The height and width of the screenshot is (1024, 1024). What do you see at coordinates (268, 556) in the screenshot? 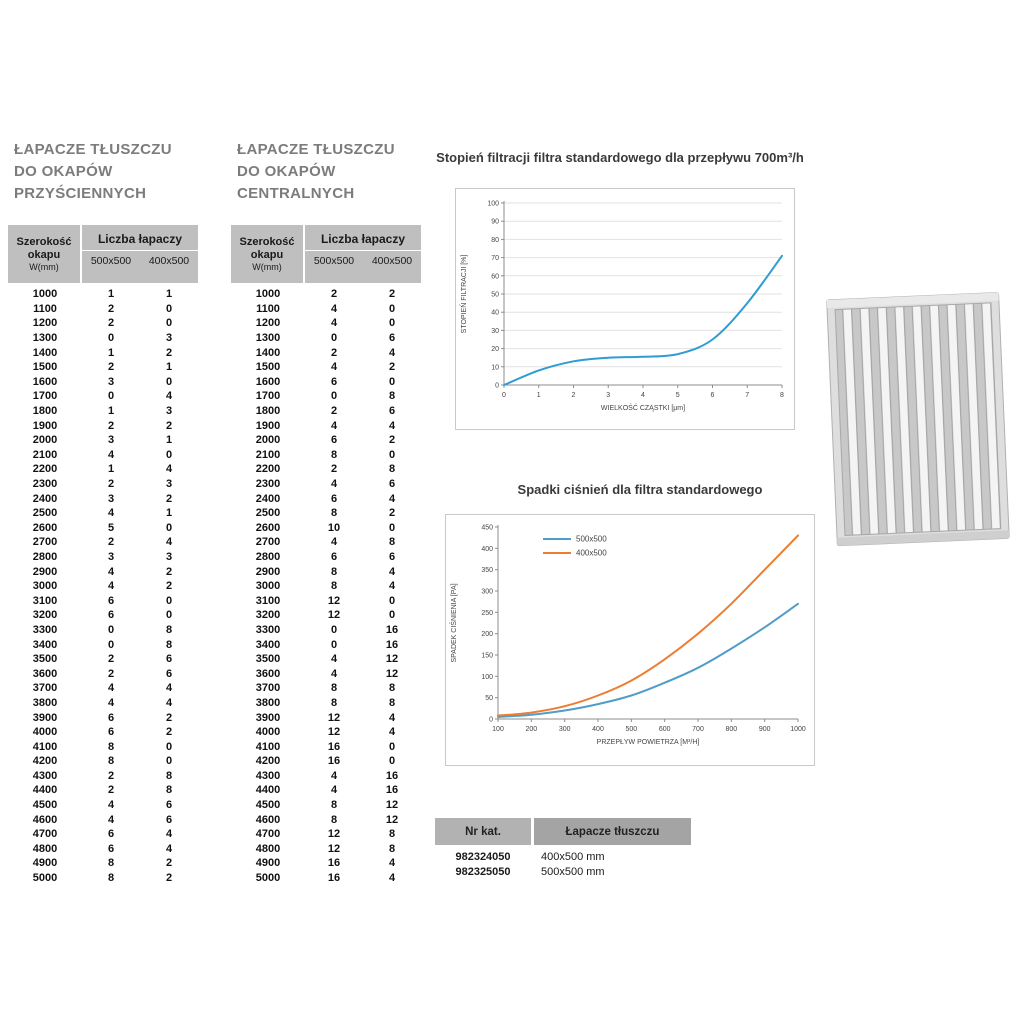
I see `hood-width-cell: 2800` at bounding box center [268, 556].